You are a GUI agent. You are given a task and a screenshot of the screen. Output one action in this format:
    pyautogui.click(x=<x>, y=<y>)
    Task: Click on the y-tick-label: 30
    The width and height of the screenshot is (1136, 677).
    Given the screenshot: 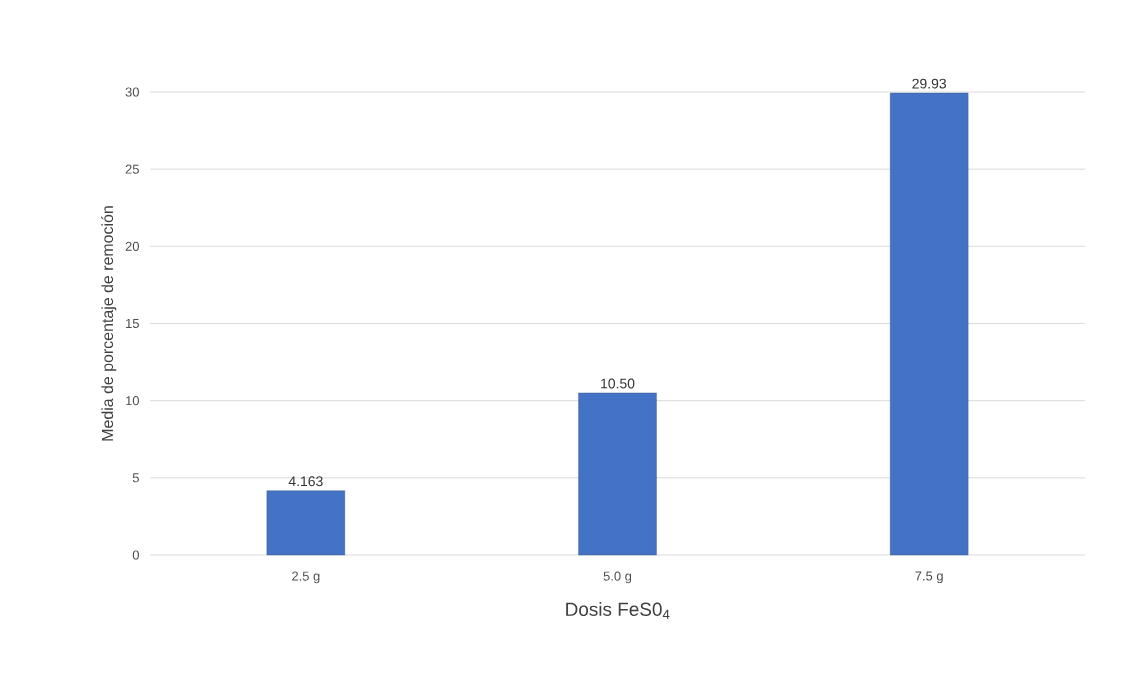 What is the action you would take?
    pyautogui.click(x=132, y=92)
    